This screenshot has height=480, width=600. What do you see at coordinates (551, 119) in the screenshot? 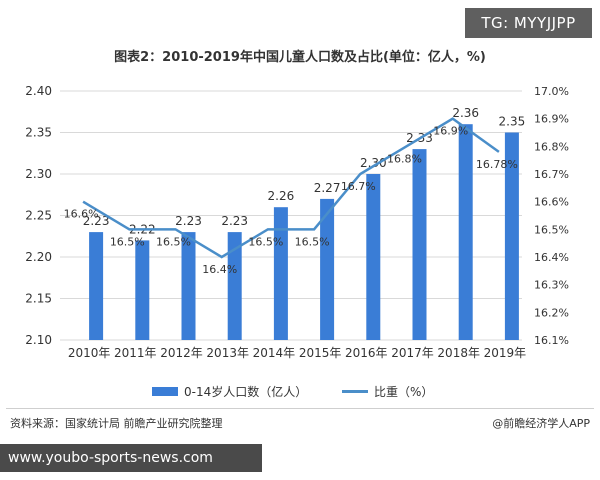
I see `y-right-tick-label: 16.9%` at bounding box center [551, 119].